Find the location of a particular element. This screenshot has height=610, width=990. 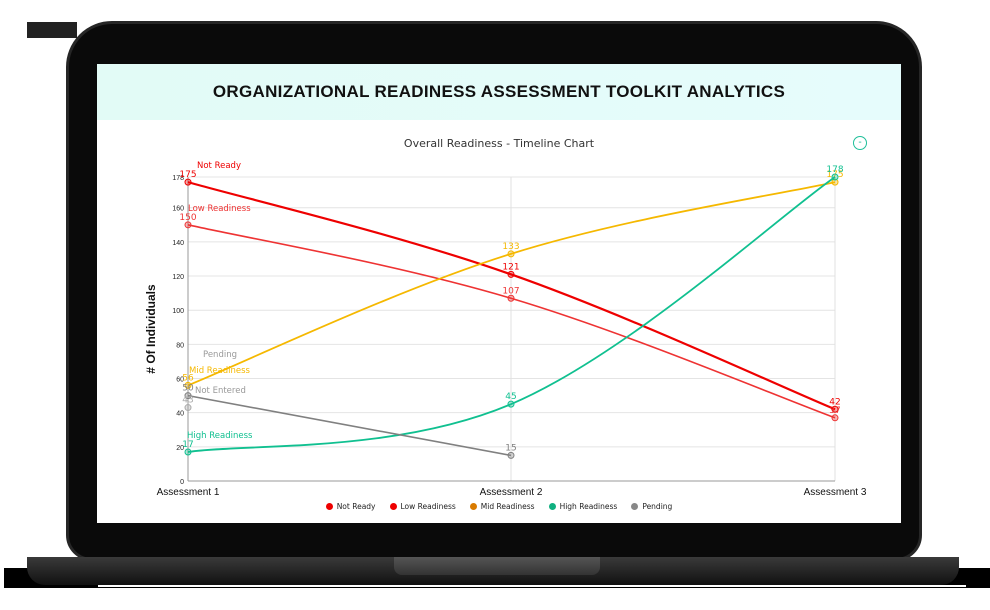

y-tick-label: 178 is located at coordinates (178, 178).